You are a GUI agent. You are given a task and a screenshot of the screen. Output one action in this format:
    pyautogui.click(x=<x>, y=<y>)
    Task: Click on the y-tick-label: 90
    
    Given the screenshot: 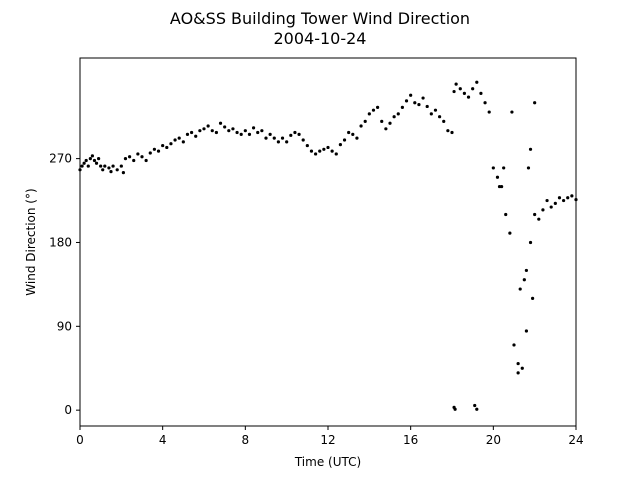 What is the action you would take?
    pyautogui.click(x=64, y=326)
    